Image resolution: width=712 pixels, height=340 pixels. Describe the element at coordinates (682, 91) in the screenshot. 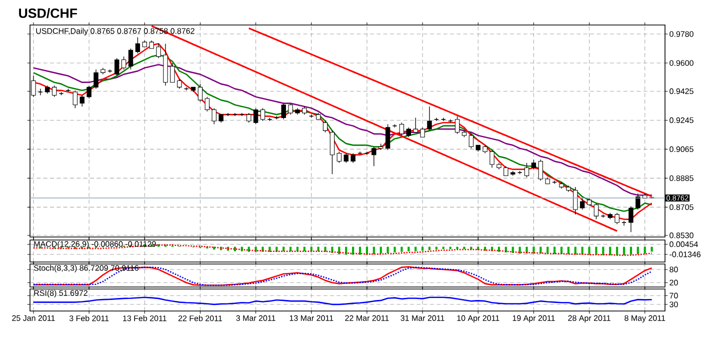

I see `y-tick-label: 0.9425` at that location.